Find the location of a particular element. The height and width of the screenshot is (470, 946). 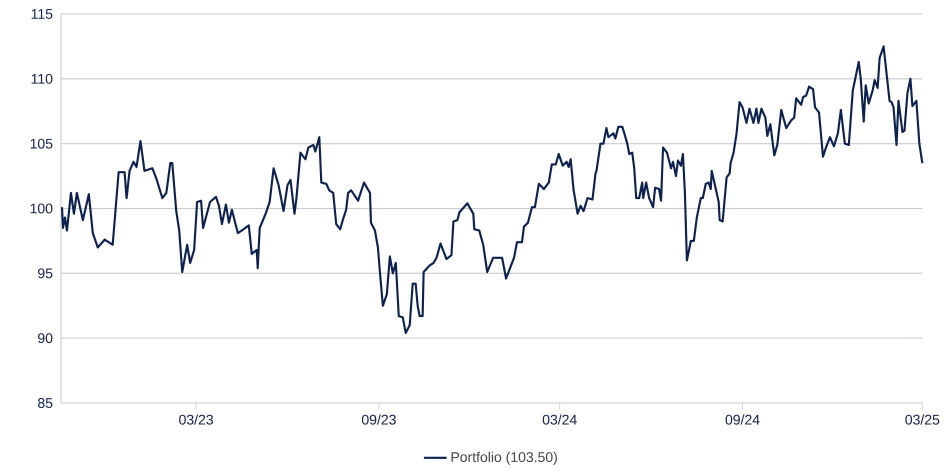

x-tick-label: 03/25 is located at coordinates (922, 419).